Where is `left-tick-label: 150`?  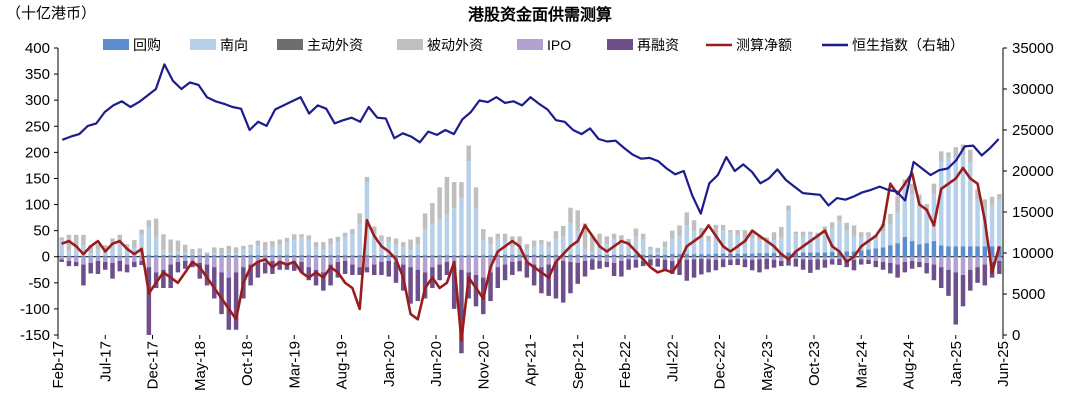
left-tick-label: 150 is located at coordinates (37, 178).